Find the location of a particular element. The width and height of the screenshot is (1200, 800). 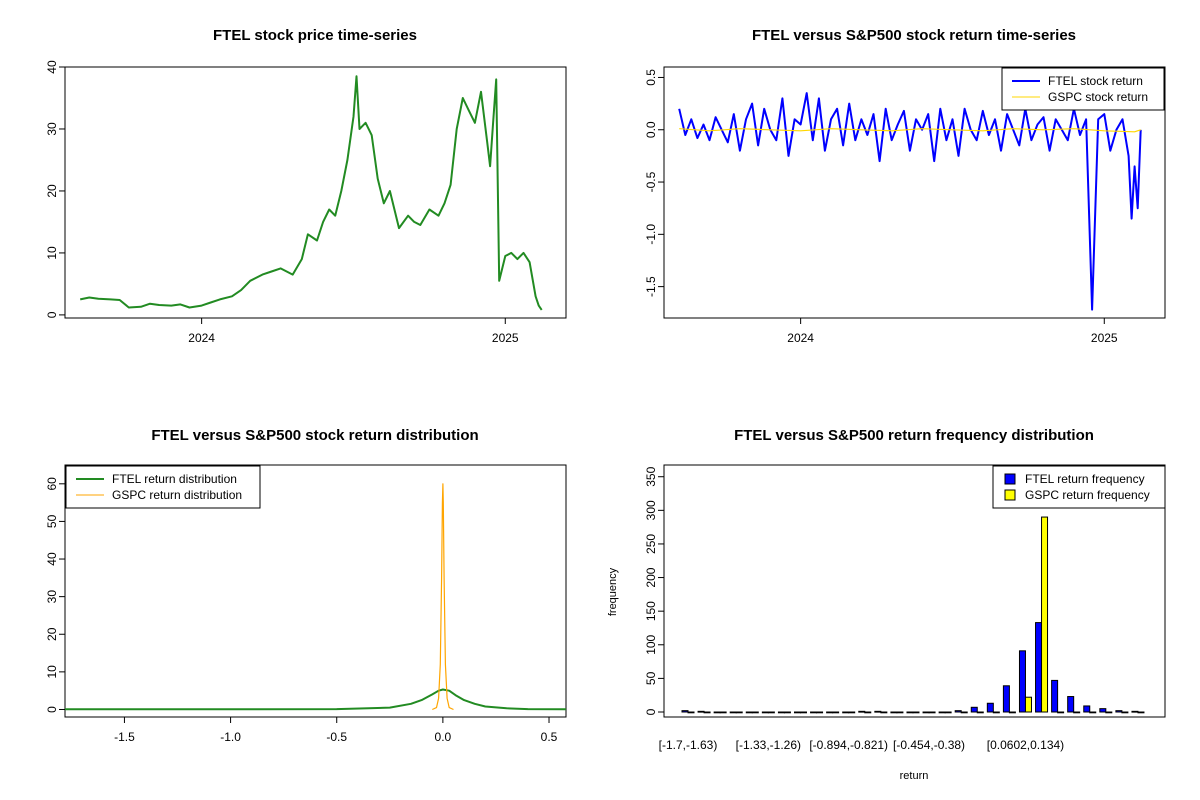

freq-ytick-label: 250 is located at coordinates (651, 544).